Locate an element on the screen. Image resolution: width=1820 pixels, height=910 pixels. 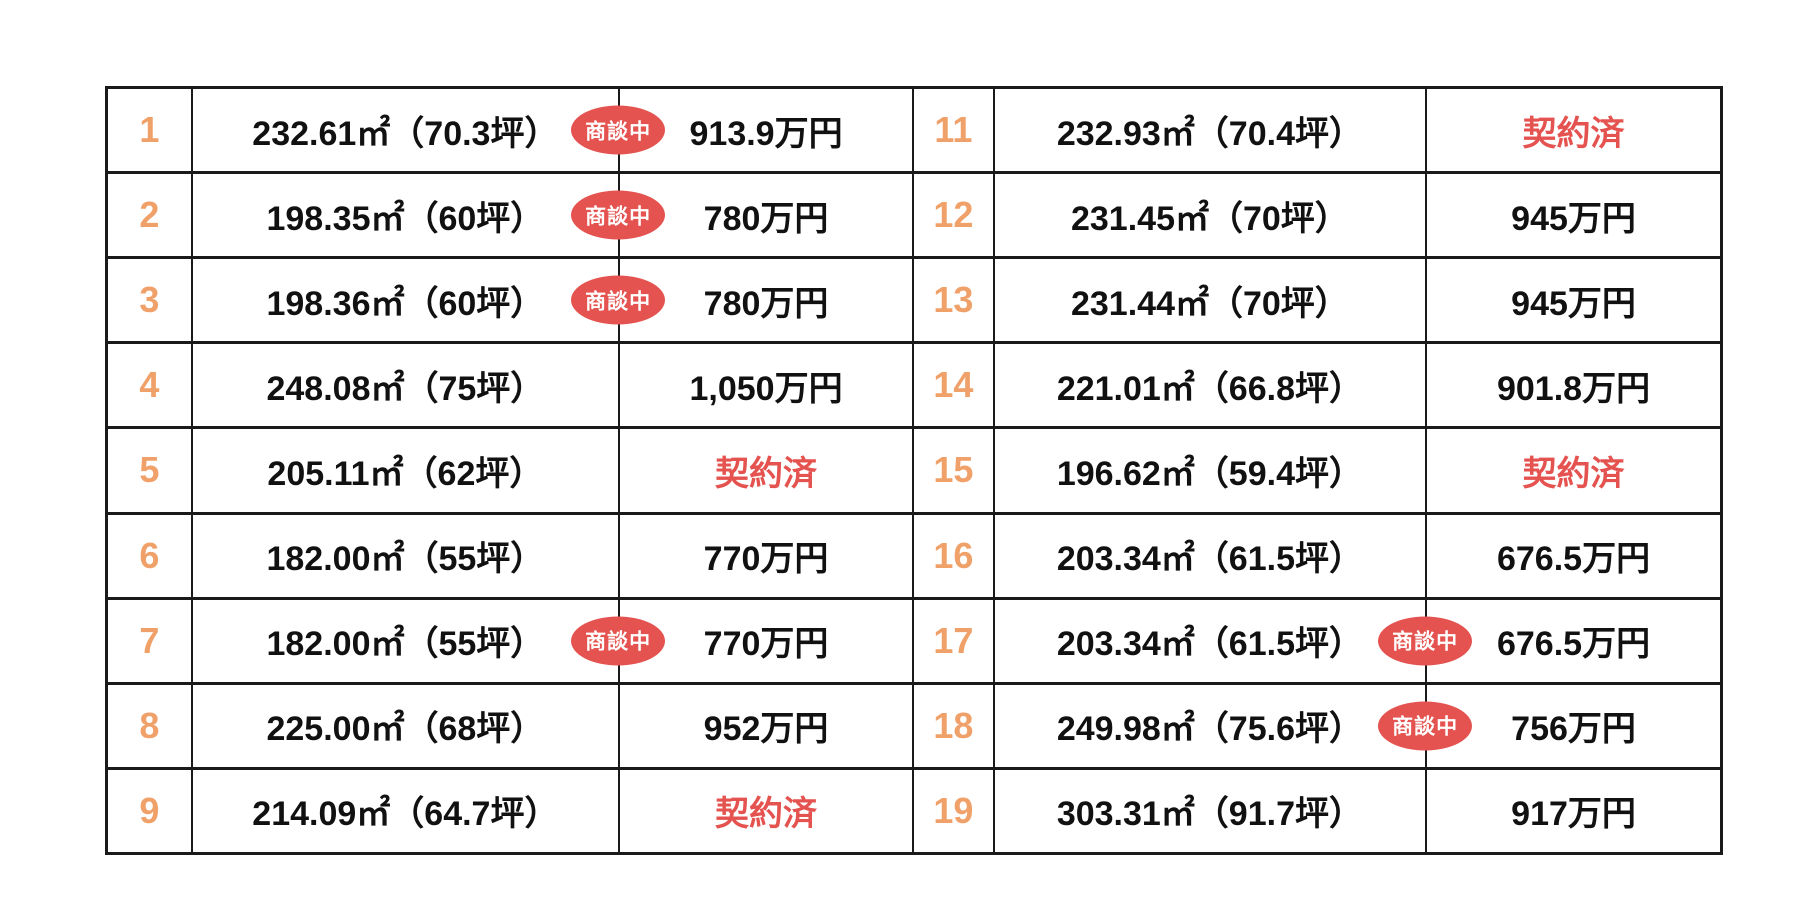
lot-number: 8 is located at coordinates (149, 725).